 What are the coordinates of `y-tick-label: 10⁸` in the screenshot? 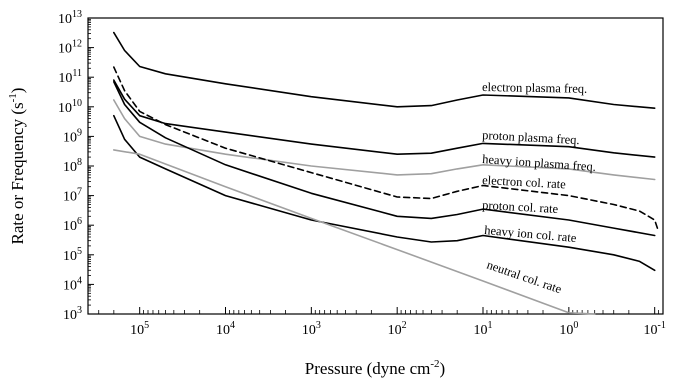 It's located at (72, 166).